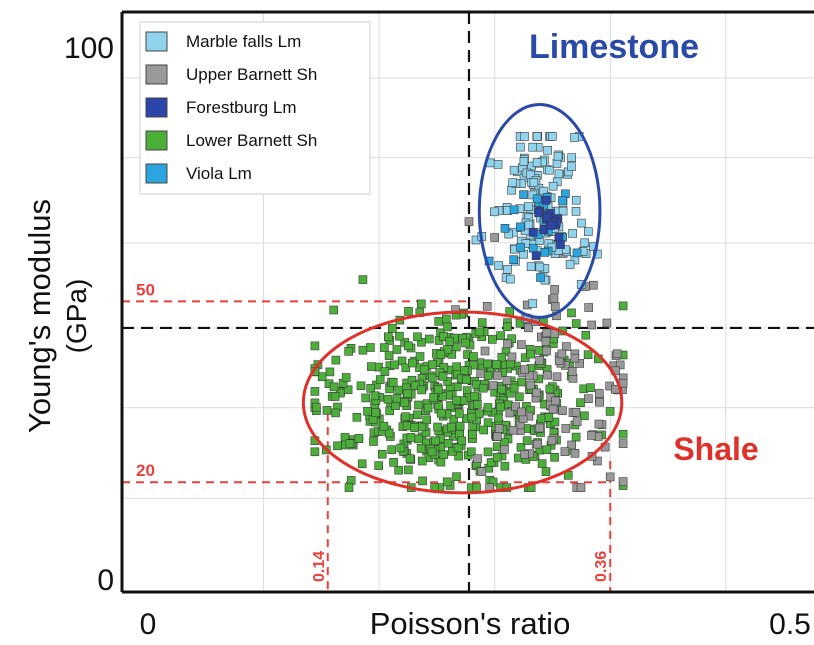 The height and width of the screenshot is (645, 814). What do you see at coordinates (715, 449) in the screenshot?
I see `shale-label: Shale` at bounding box center [715, 449].